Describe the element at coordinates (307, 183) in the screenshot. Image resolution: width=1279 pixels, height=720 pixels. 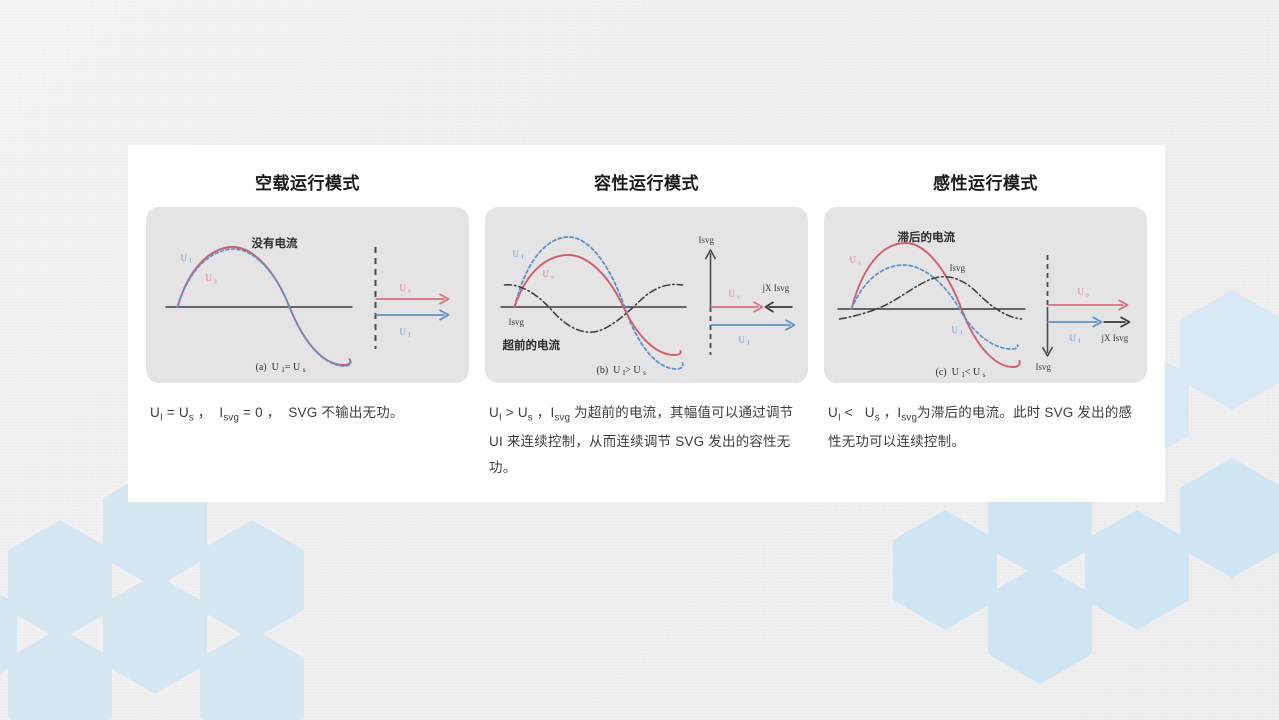
I see `panel-title-no-load: 空载运行模式` at that location.